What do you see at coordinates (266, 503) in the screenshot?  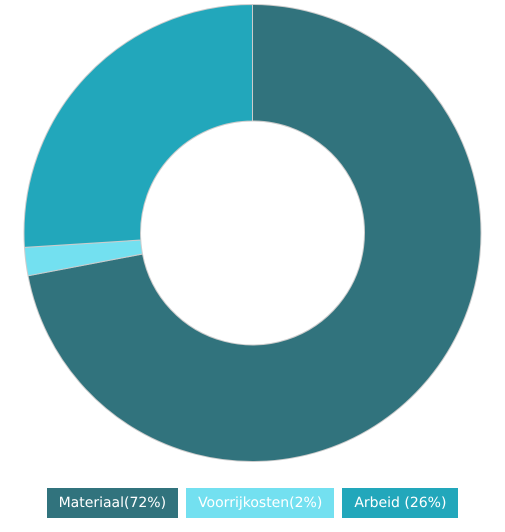 I see `legend-label: Voorrijkosten(2%)` at bounding box center [266, 503].